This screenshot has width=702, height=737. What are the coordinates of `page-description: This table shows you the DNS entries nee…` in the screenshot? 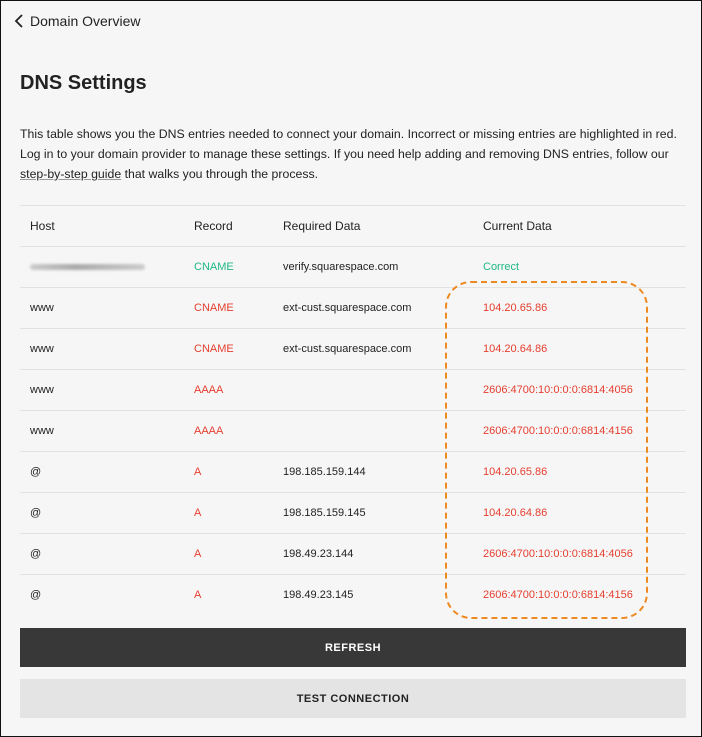 It's located at (353, 154).